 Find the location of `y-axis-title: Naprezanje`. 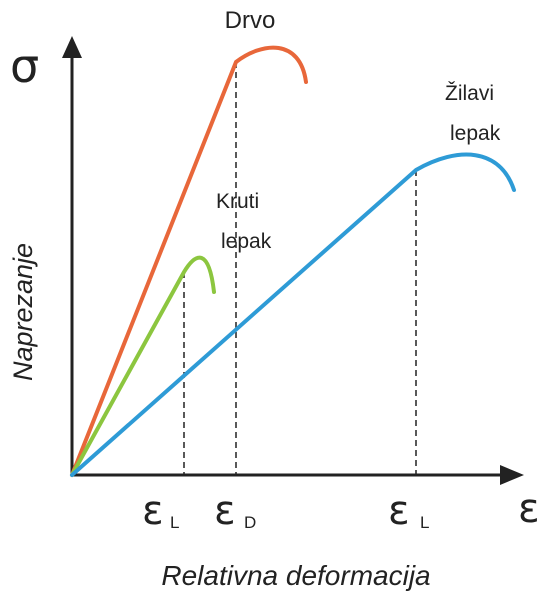

y-axis-title: Naprezanje is located at coordinates (23, 312).